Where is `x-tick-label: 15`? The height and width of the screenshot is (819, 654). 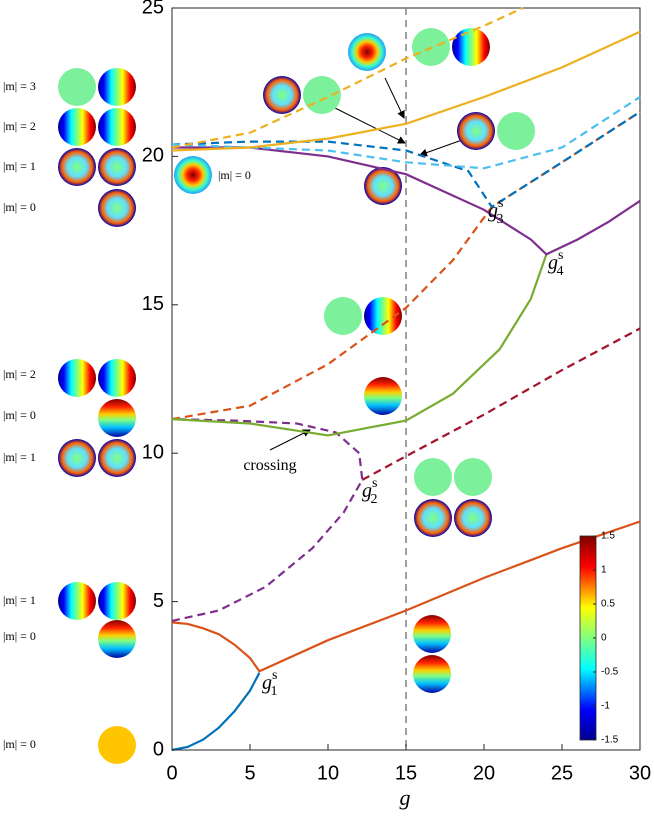 x-tick-label: 15 is located at coordinates (406, 773).